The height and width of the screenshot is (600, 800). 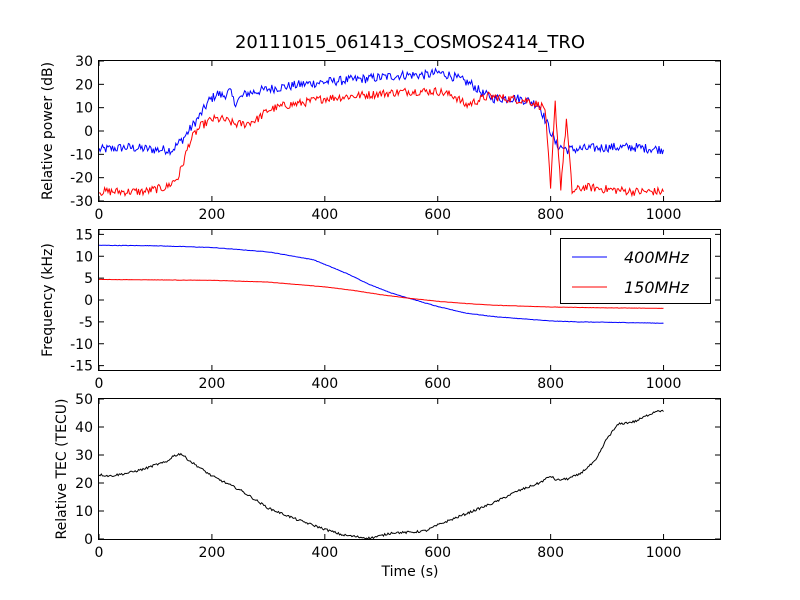 I want to click on y-tick-label: 50, so click(x=84, y=400).